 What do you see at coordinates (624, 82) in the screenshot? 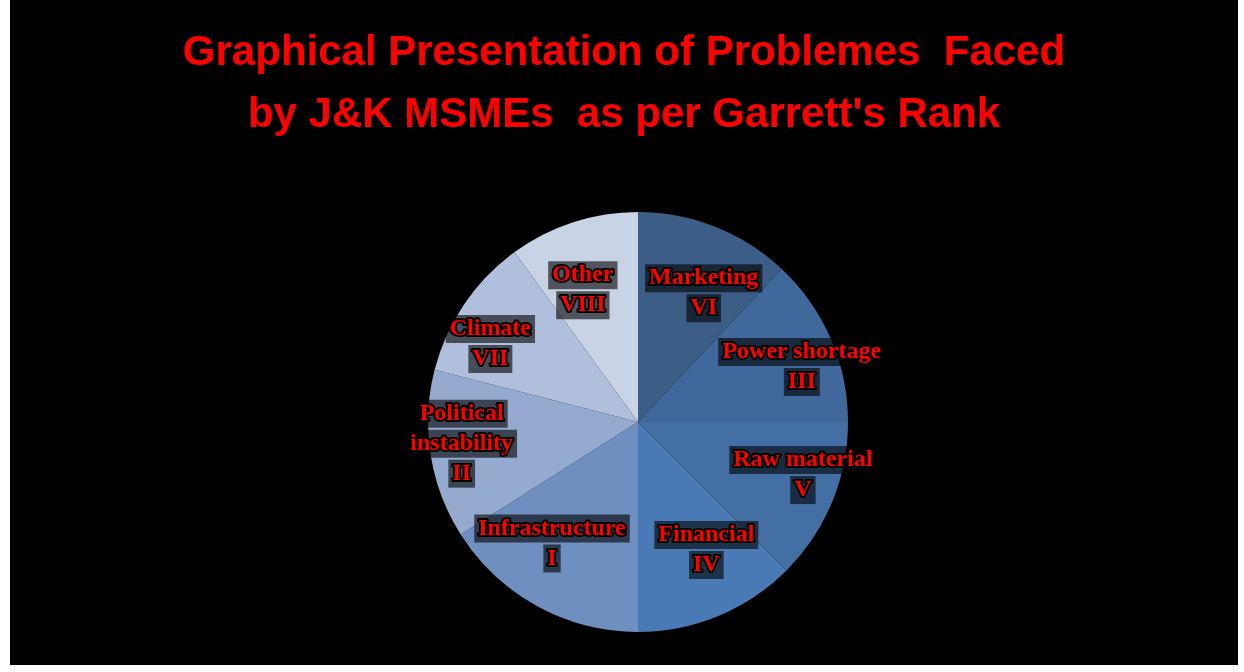
I see `chart-title: Graphical Presentation of Problemes Faced by J&K MSMEs as per Garrett's Rank` at bounding box center [624, 82].